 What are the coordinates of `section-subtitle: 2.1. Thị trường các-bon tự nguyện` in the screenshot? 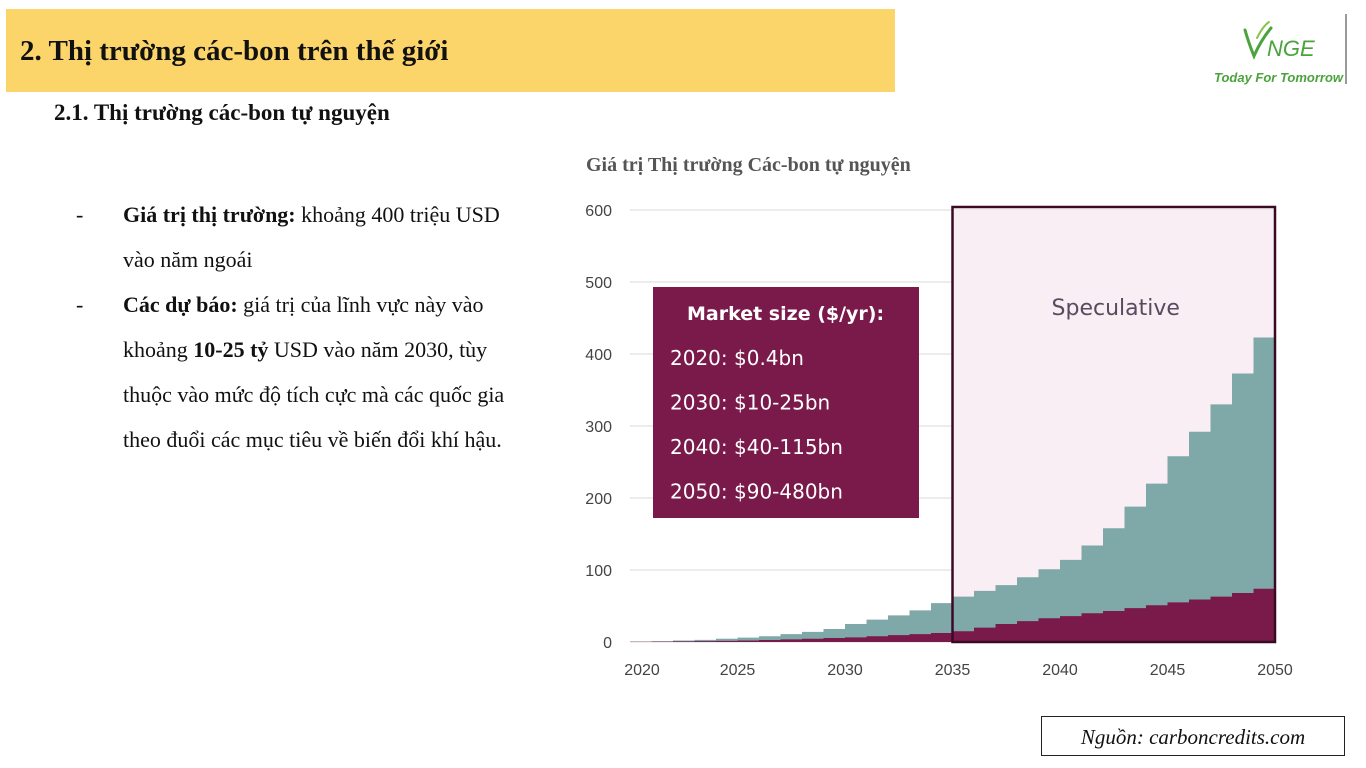 It's located at (222, 112).